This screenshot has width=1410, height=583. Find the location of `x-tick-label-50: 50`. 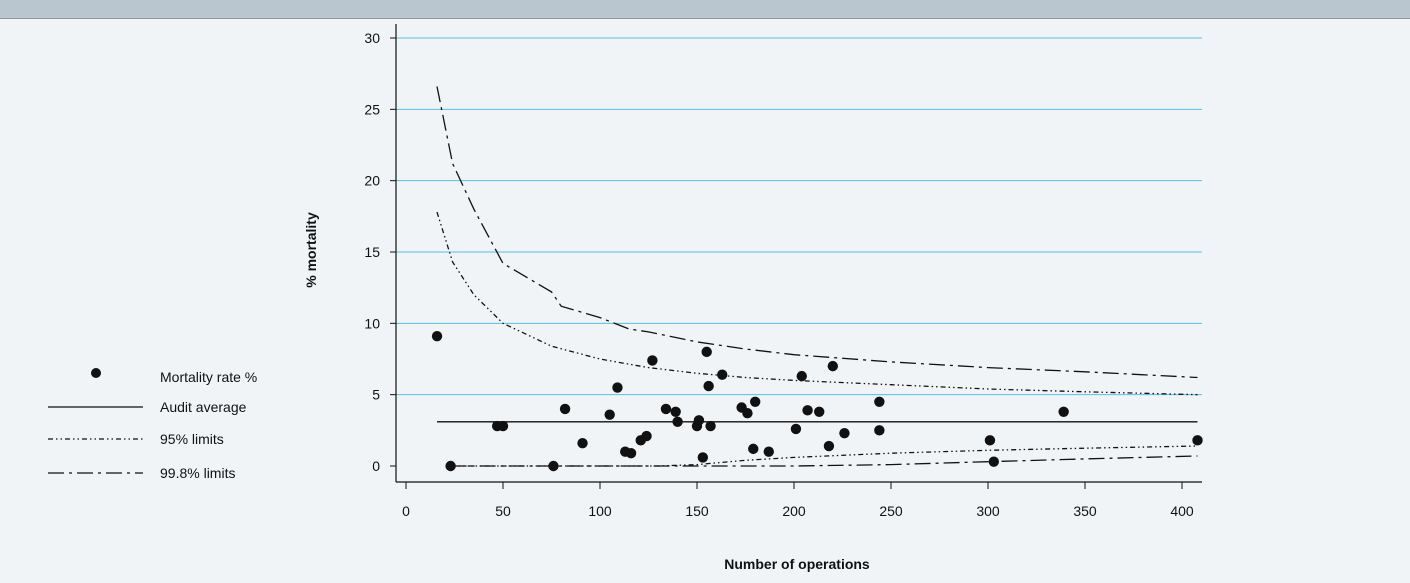

x-tick-label-50: 50 is located at coordinates (503, 511).